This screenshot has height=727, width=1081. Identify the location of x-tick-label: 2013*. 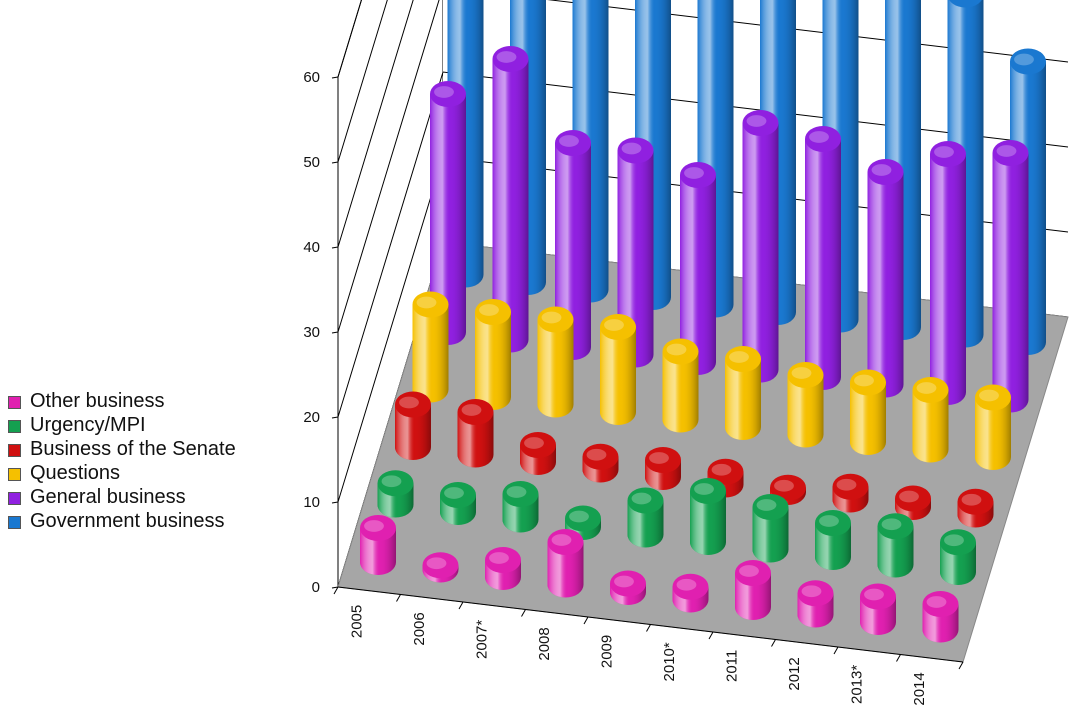
(856, 684).